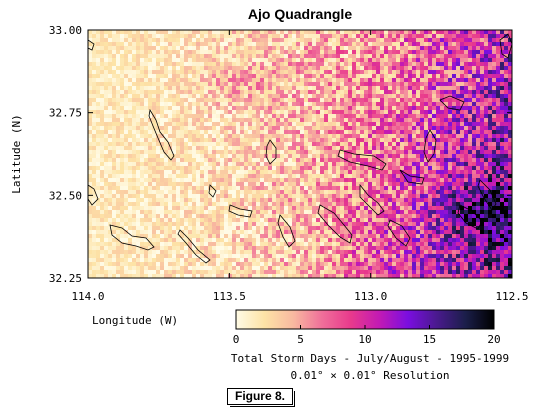 The image size is (550, 415). I want to click on y-tick-label: 33.00, so click(65, 30).